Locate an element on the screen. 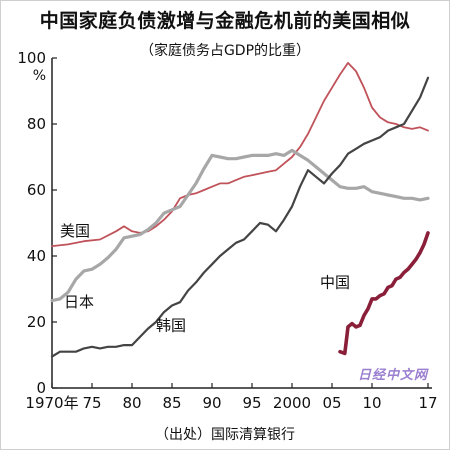  x-tick-label: 95 is located at coordinates (251, 403).